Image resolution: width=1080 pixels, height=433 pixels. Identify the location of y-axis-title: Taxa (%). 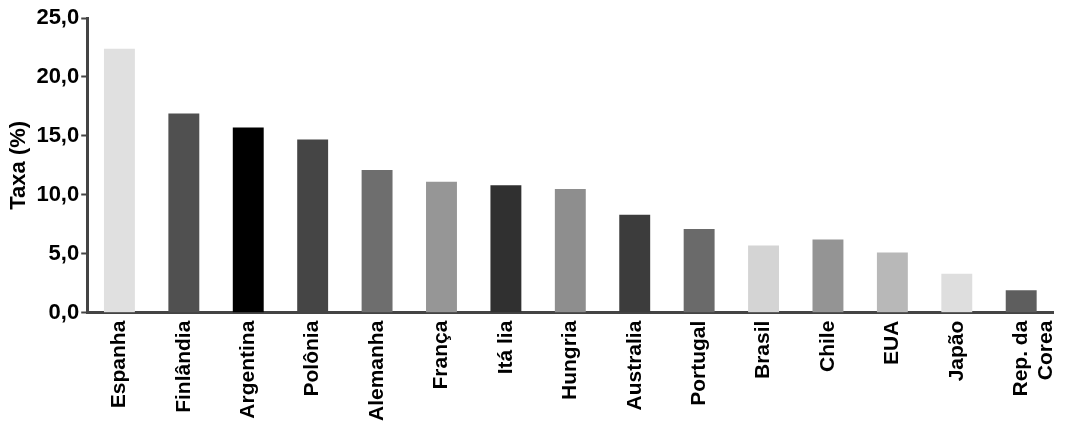
(18, 165).